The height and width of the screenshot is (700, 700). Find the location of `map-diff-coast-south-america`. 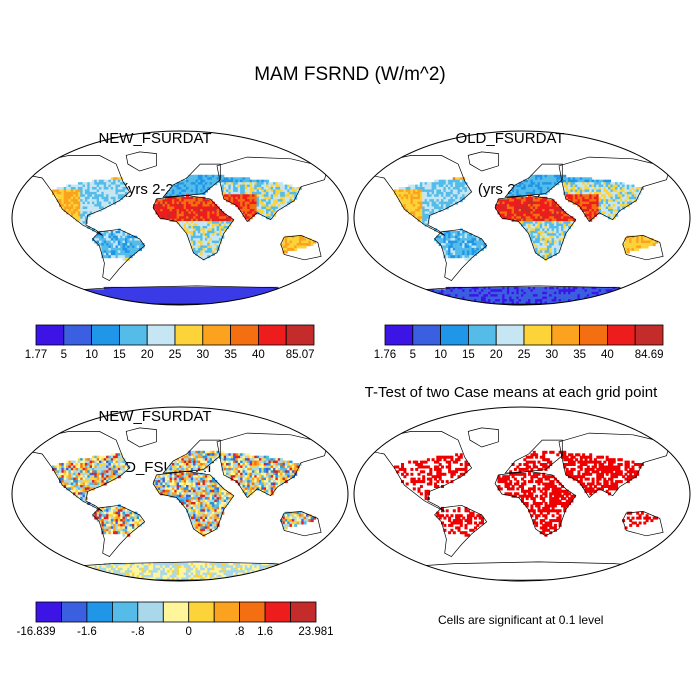

map-diff-coast-south-america is located at coordinates (119, 531).